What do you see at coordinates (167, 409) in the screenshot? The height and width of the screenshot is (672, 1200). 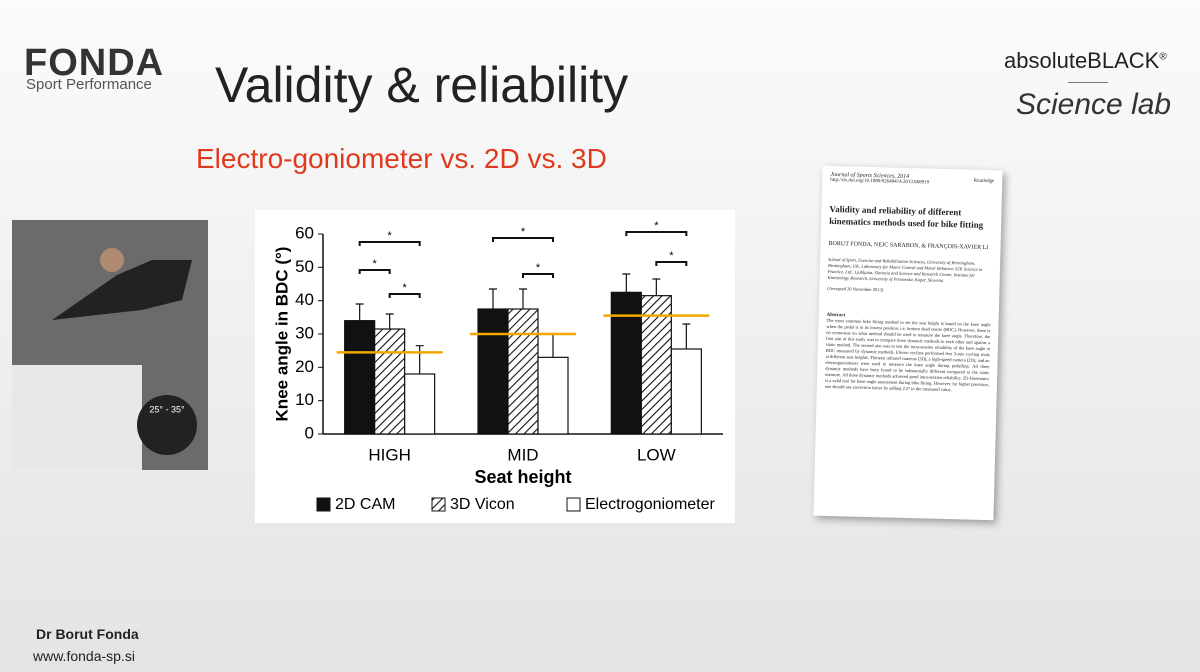 I see `photo-label: 25° - 35°` at bounding box center [167, 409].